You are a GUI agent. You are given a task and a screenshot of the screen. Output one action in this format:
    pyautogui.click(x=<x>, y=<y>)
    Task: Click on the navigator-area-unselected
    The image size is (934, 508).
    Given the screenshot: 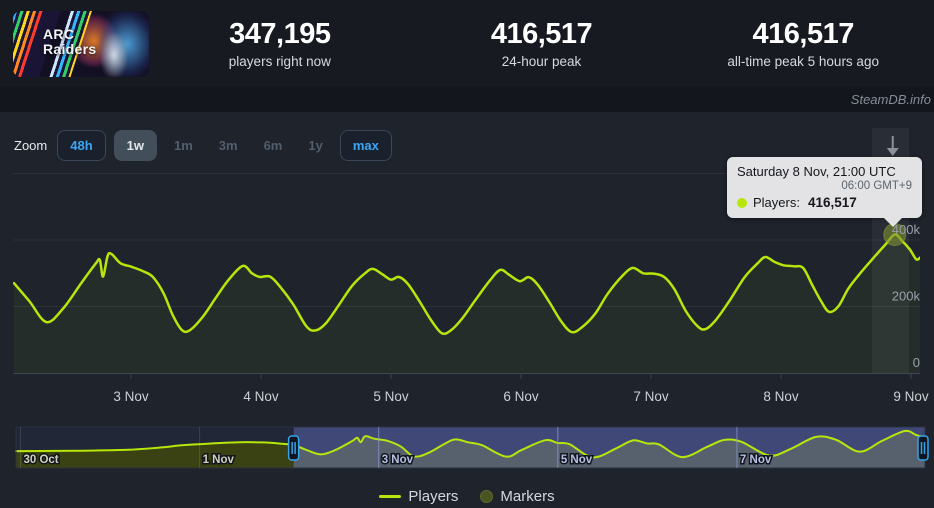 What is the action you would take?
    pyautogui.click(x=155, y=455)
    